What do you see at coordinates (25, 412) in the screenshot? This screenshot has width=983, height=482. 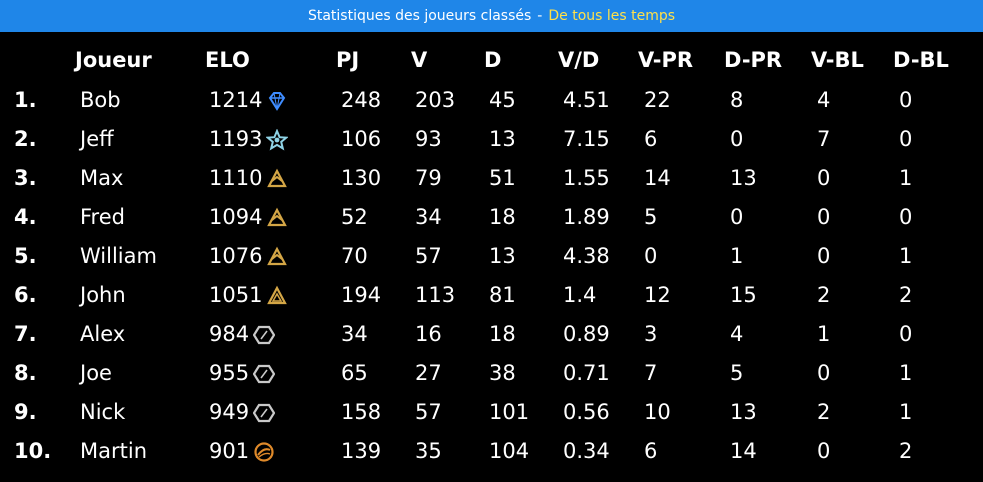 I see `rank: 9.` at bounding box center [25, 412].